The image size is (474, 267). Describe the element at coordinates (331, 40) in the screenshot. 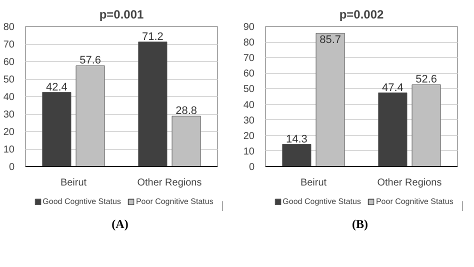

I see `data-label: 85.7` at that location.